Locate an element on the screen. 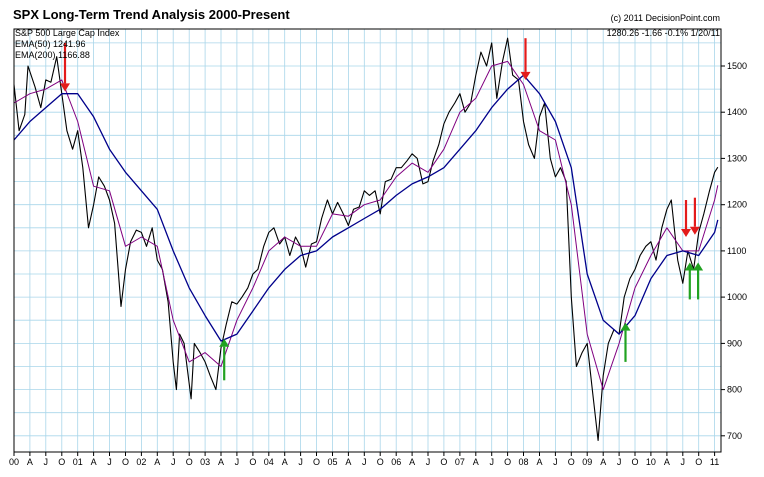 This screenshot has width=764, height=477. y-tick-label: 900 is located at coordinates (734, 343).